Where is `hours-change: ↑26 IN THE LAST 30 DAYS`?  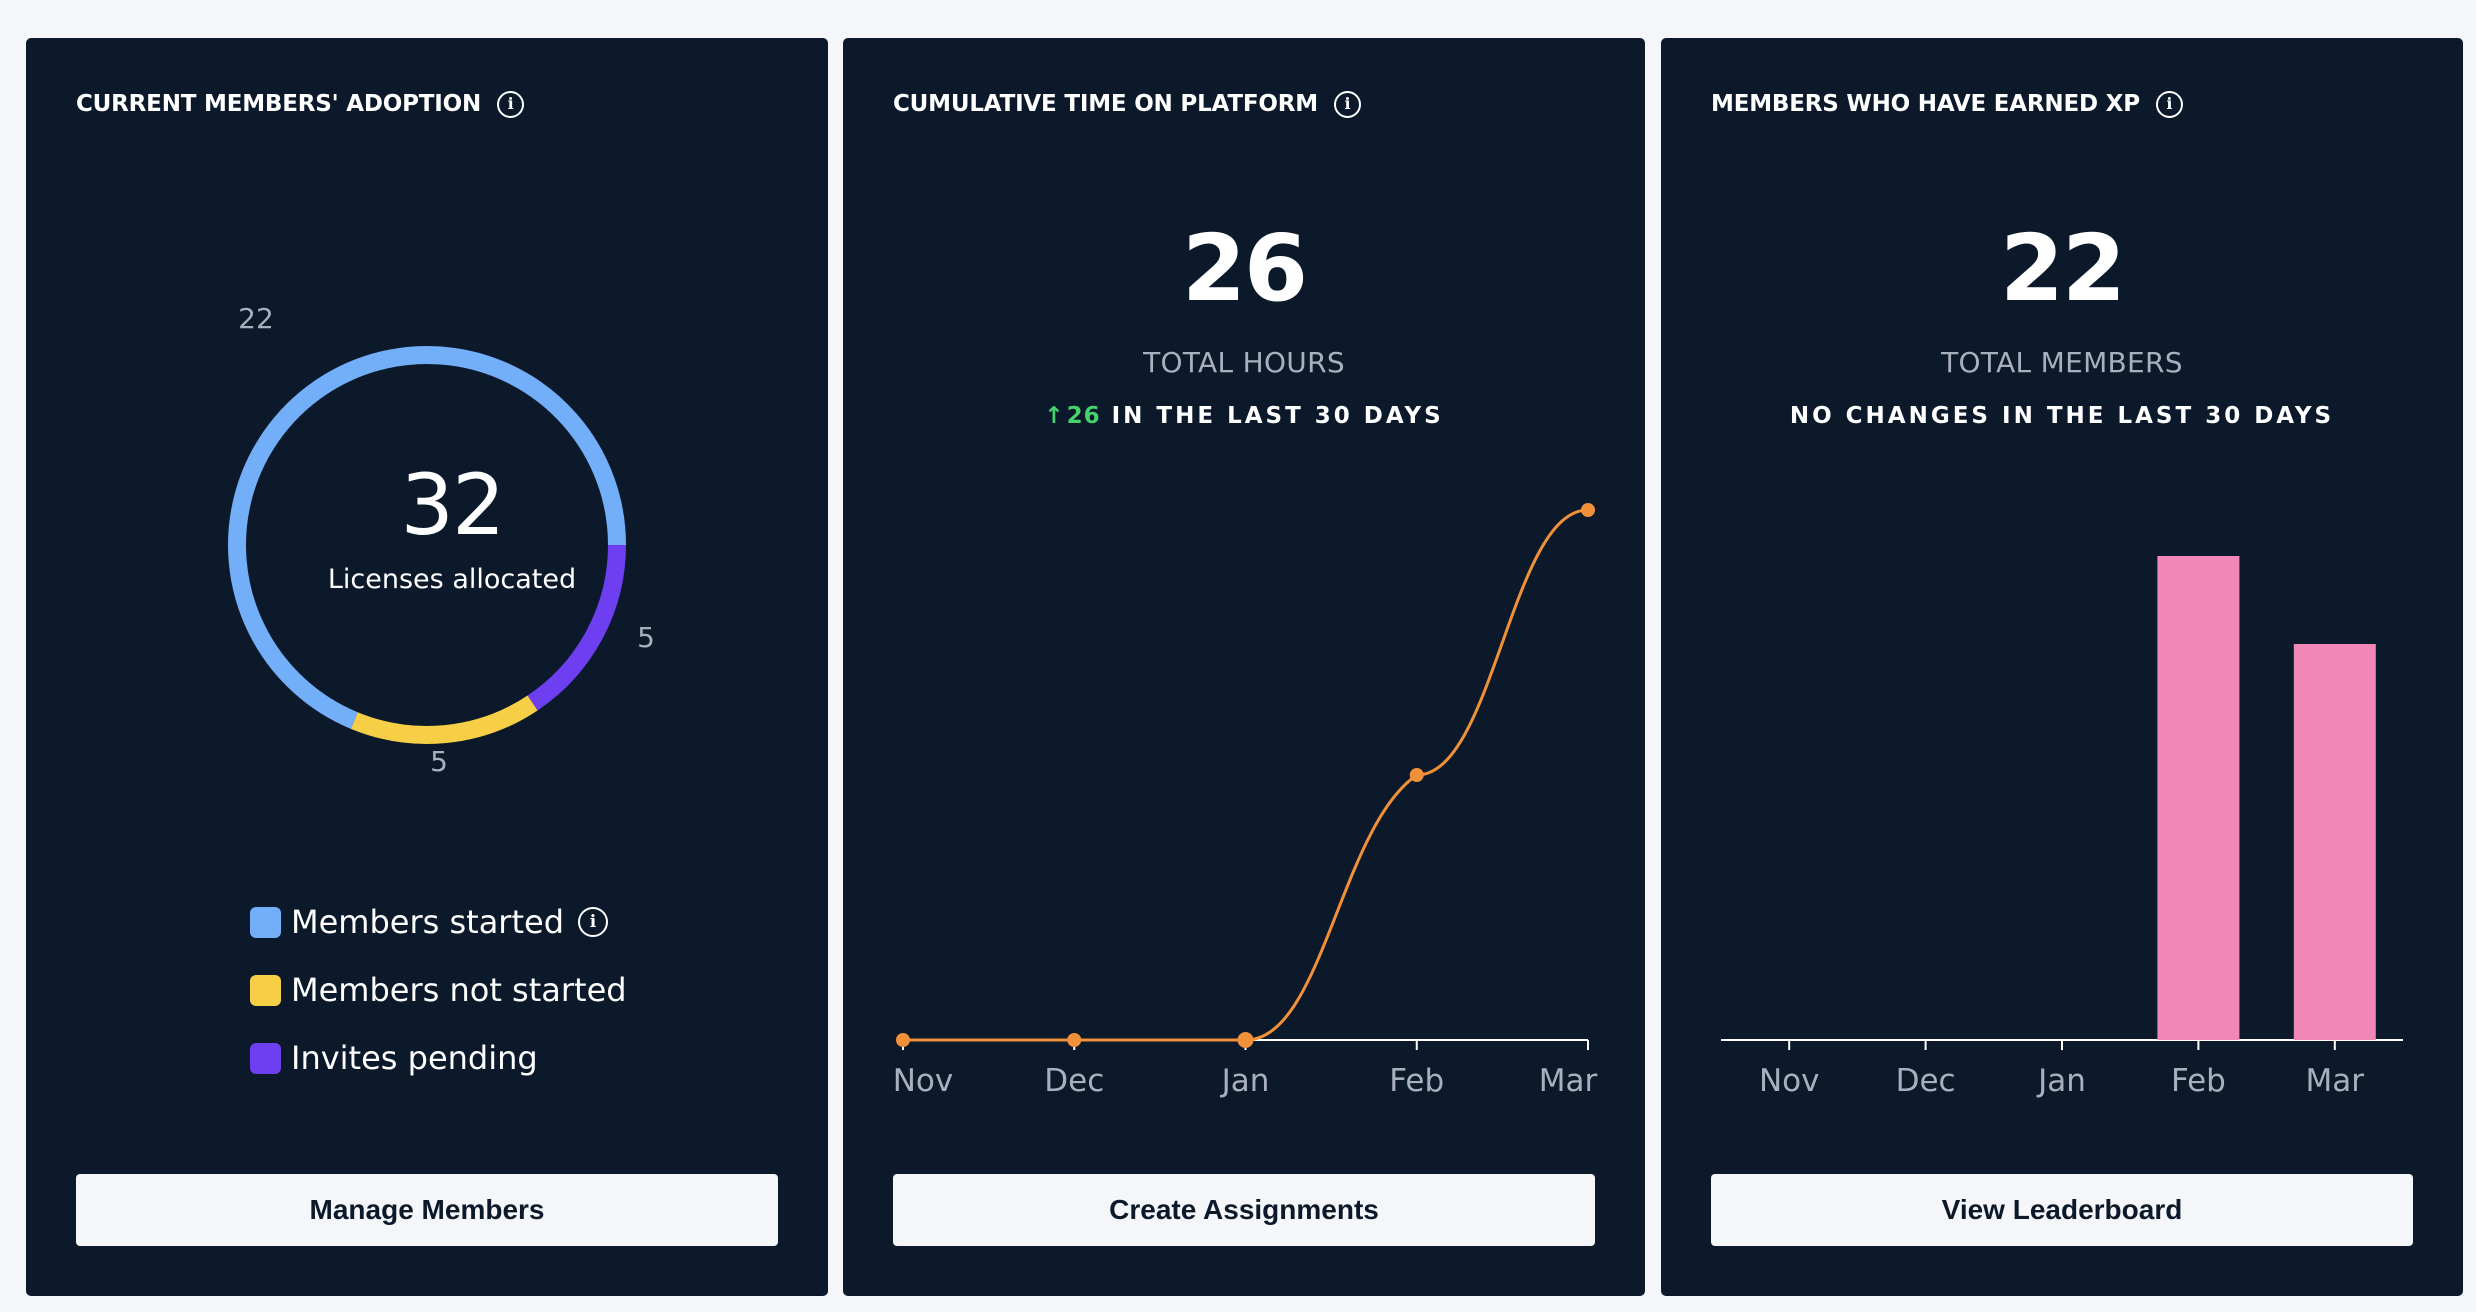 hours-change: ↑26 IN THE LAST 30 DAYS is located at coordinates (1244, 416).